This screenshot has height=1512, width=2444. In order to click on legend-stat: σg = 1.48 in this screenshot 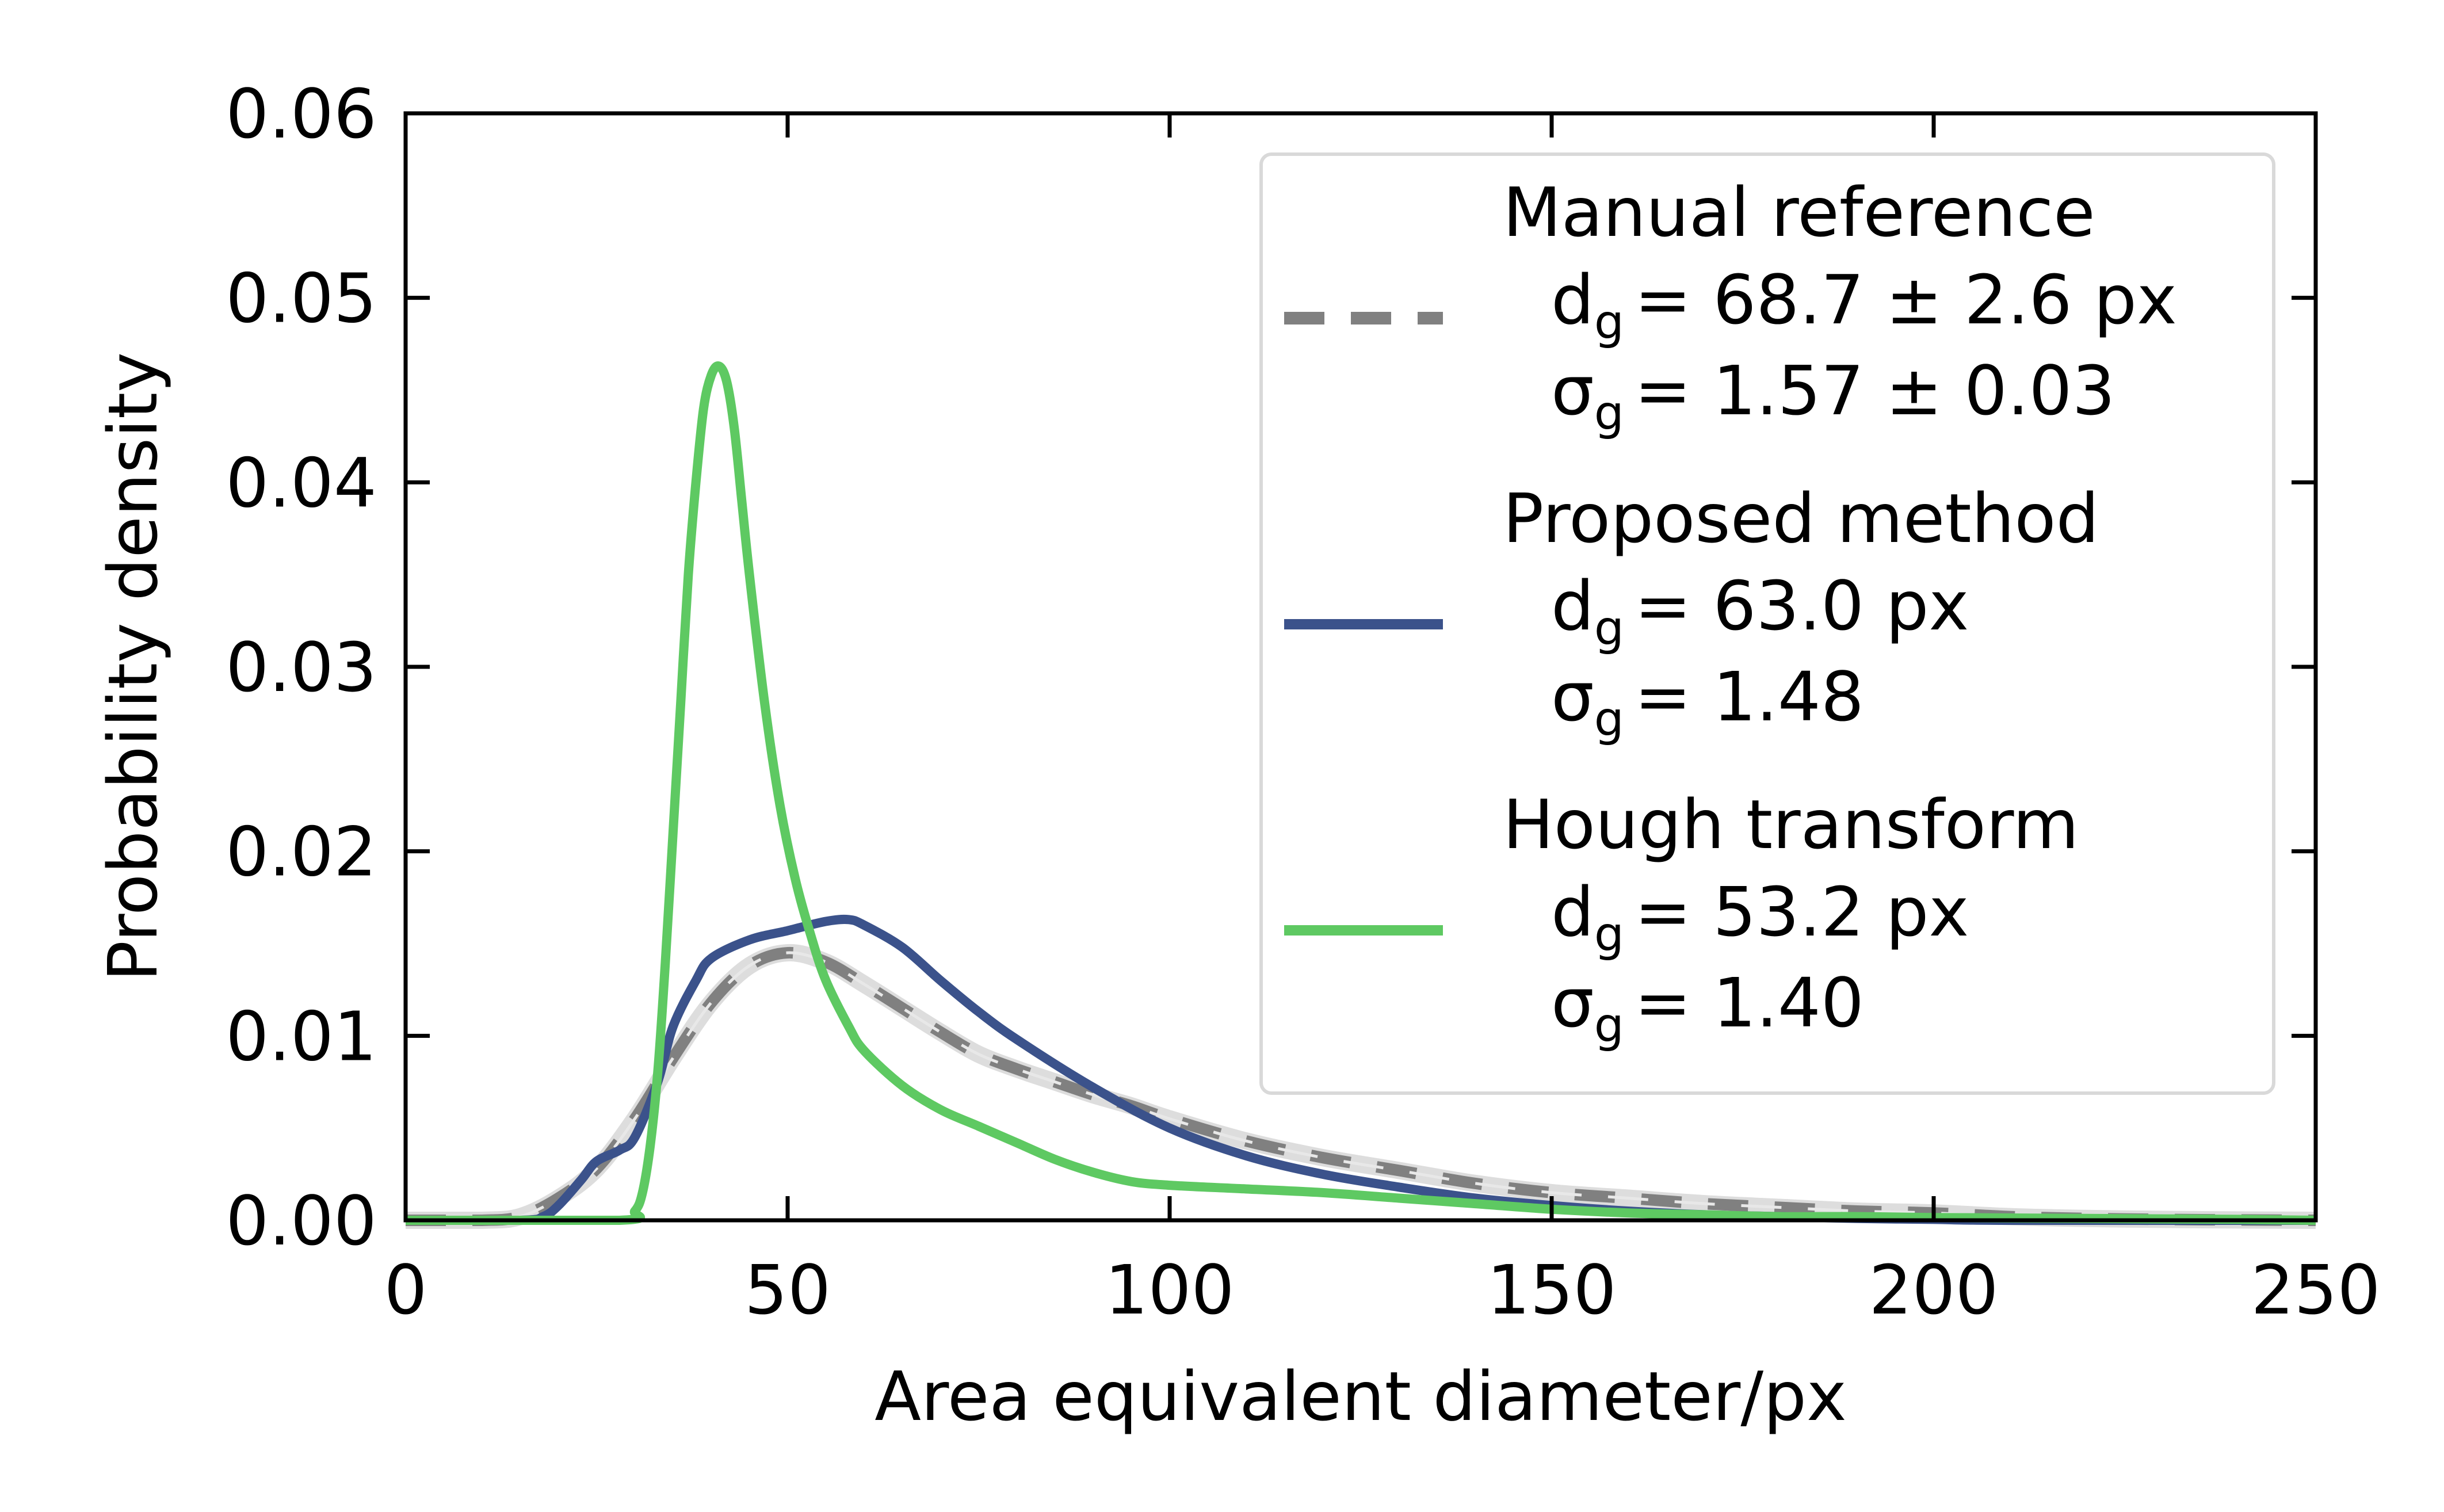, I will do `click(1707, 702)`.